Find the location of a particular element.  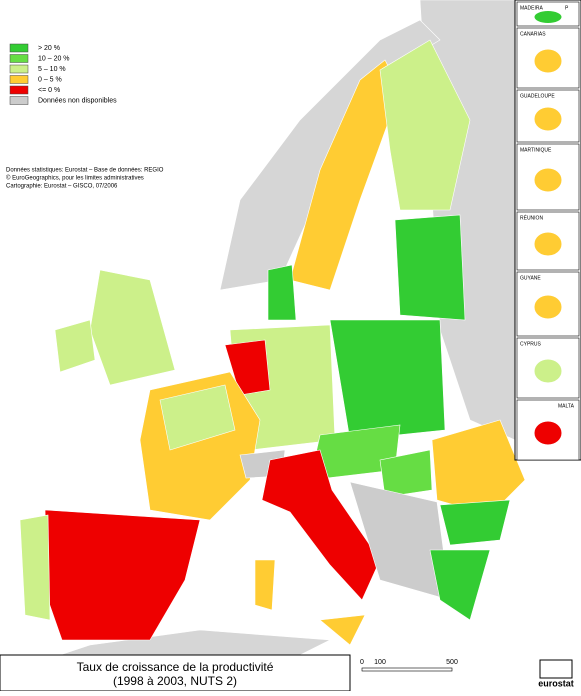

scale-bar: 0 100 500 is located at coordinates (409, 665).